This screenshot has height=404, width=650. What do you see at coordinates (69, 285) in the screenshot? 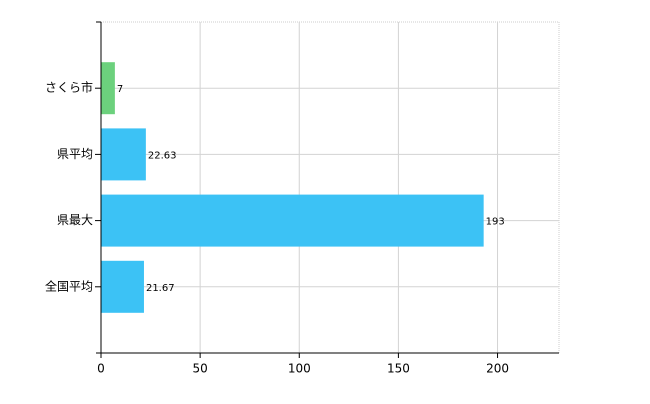
I see `y-tick-label: 全国平均` at bounding box center [69, 285].